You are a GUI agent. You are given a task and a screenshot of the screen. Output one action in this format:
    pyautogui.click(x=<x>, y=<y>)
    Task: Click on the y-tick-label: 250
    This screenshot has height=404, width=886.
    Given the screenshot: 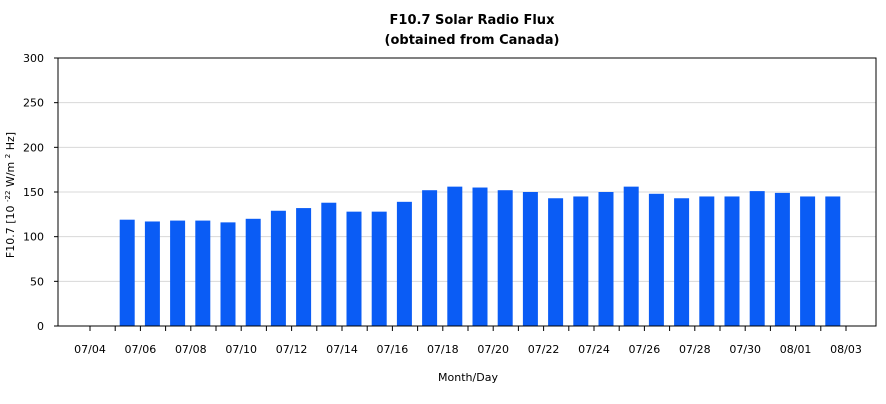 What is the action you would take?
    pyautogui.click(x=33, y=103)
    